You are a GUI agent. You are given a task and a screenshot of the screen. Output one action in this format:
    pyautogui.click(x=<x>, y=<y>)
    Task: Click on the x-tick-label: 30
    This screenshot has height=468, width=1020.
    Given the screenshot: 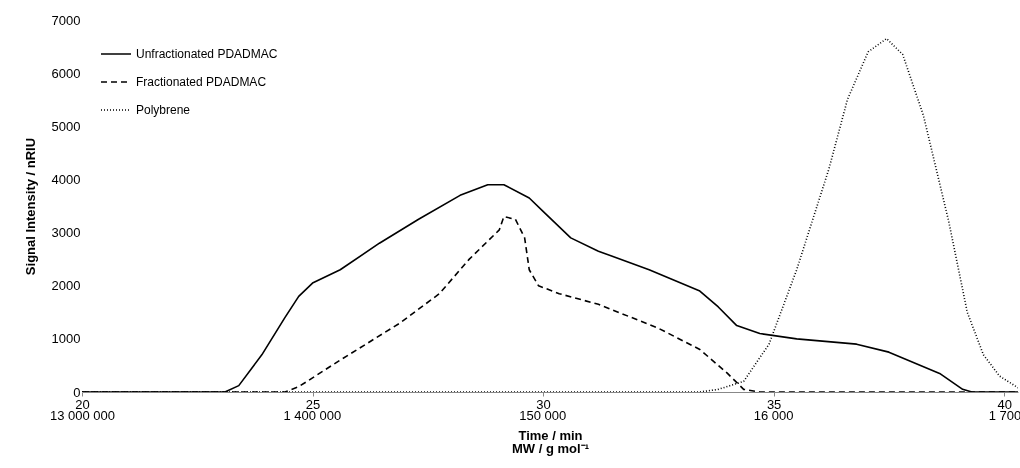 What is the action you would take?
    pyautogui.click(x=543, y=404)
    